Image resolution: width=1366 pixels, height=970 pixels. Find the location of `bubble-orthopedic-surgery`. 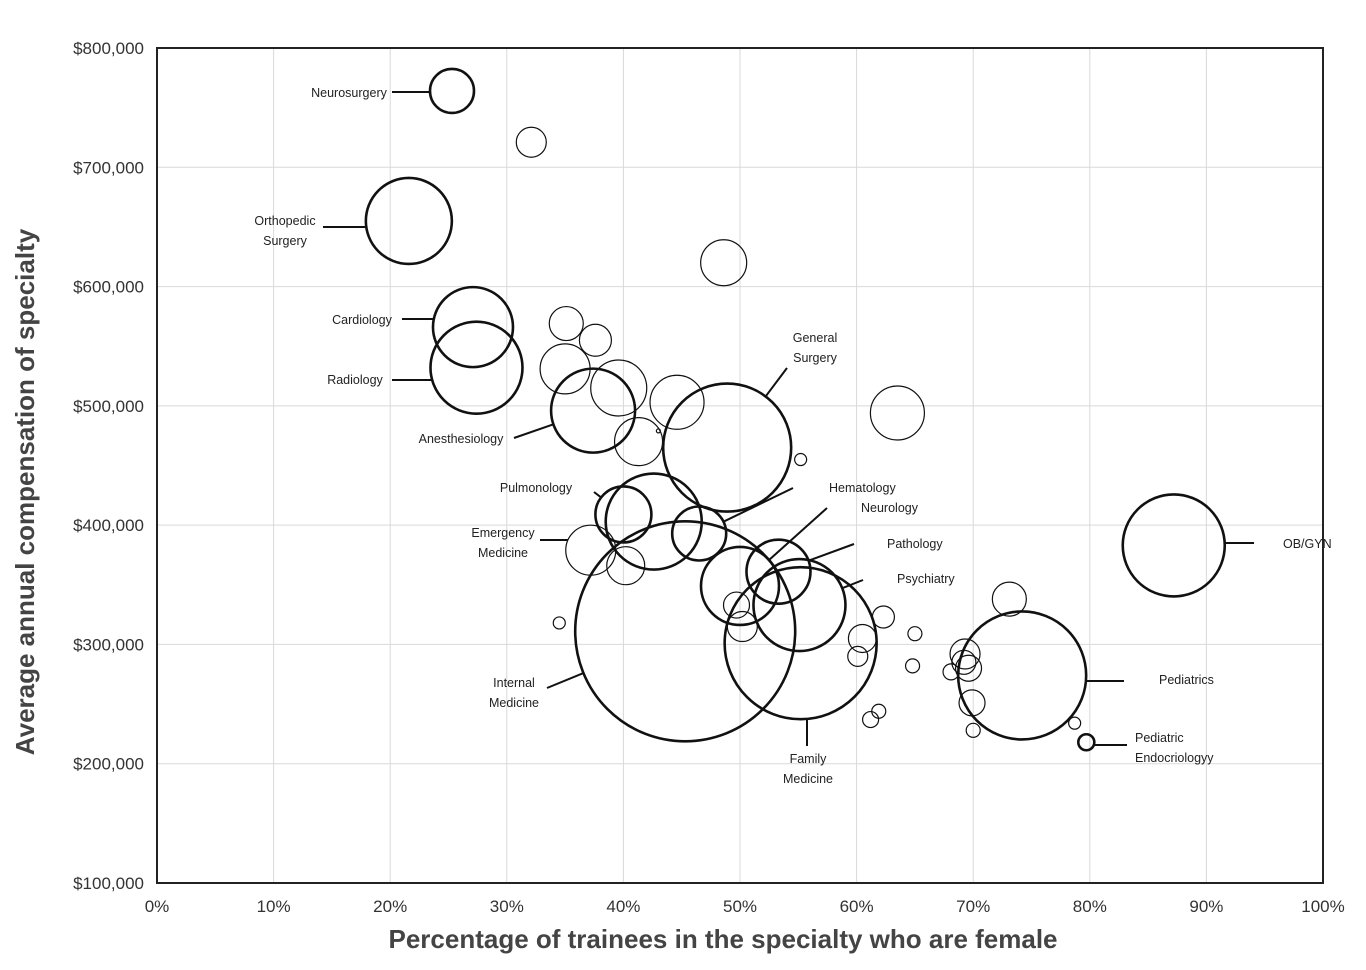

bubble-orthopedic-surgery is located at coordinates (409, 221).